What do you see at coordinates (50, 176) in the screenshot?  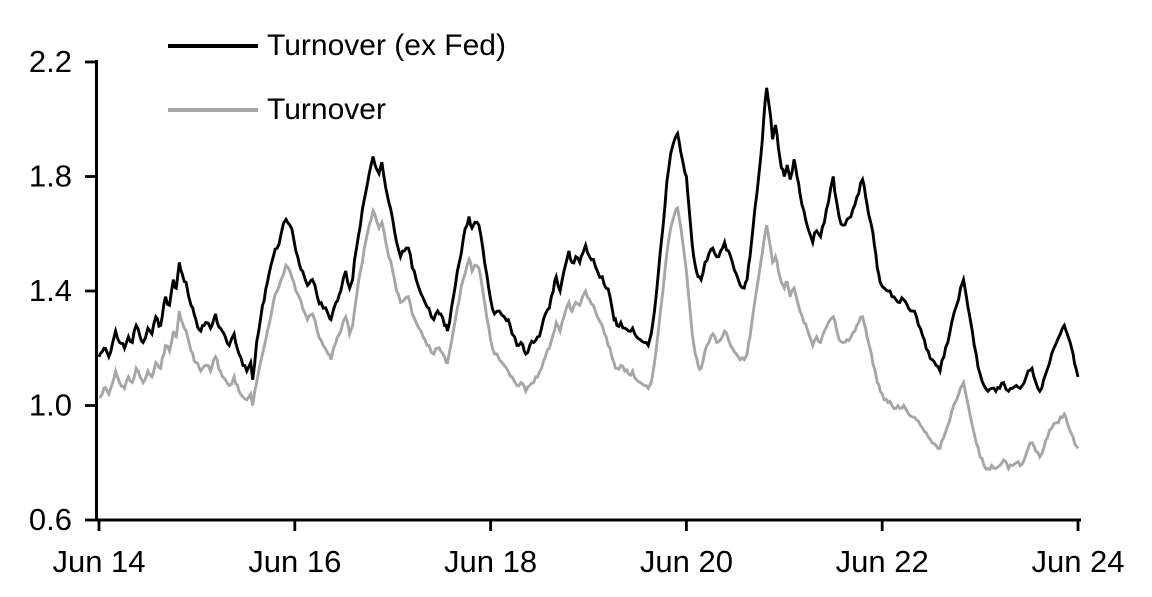 I see `y-tick-label: 1.8` at bounding box center [50, 176].